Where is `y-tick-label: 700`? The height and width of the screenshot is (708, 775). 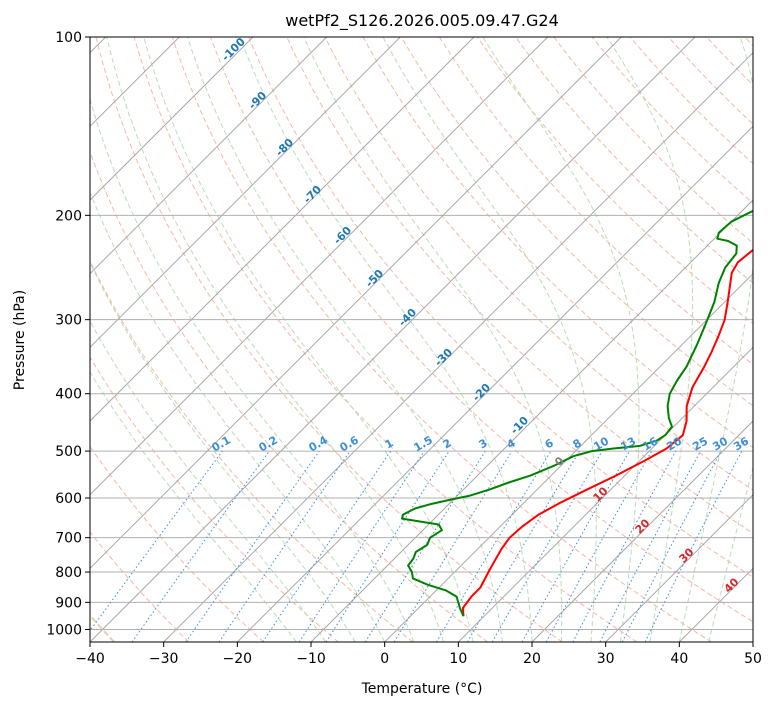 y-tick-label: 700 is located at coordinates (68, 539).